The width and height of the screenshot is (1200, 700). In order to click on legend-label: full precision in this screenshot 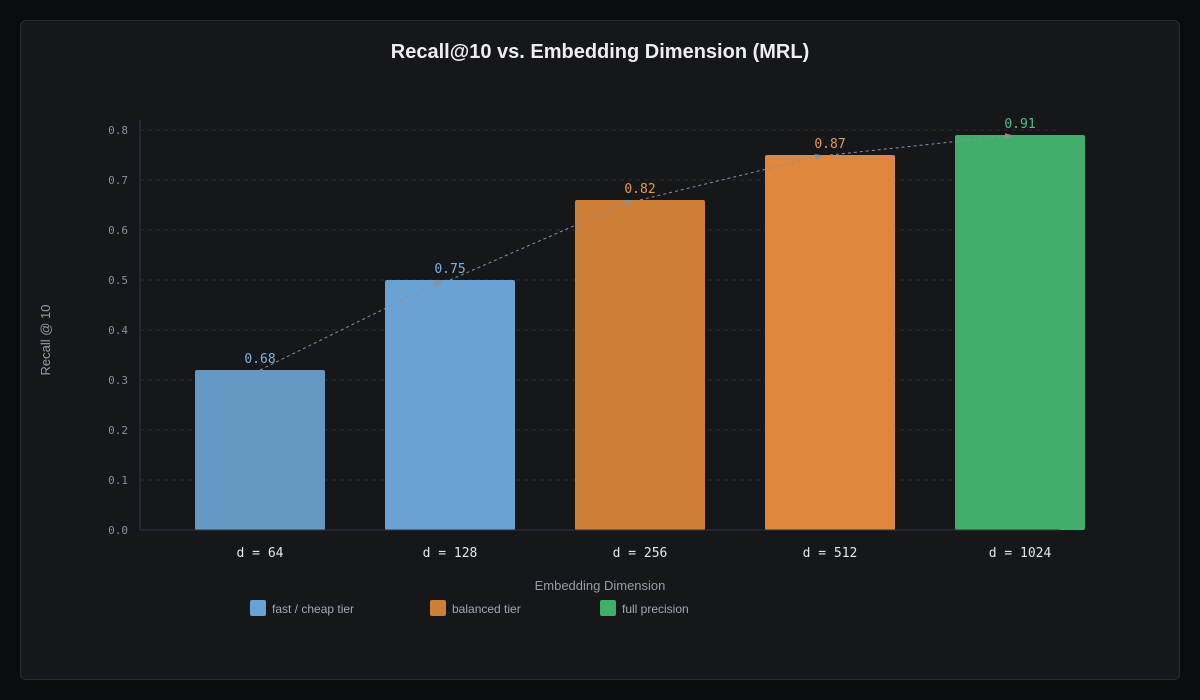, I will do `click(655, 609)`.